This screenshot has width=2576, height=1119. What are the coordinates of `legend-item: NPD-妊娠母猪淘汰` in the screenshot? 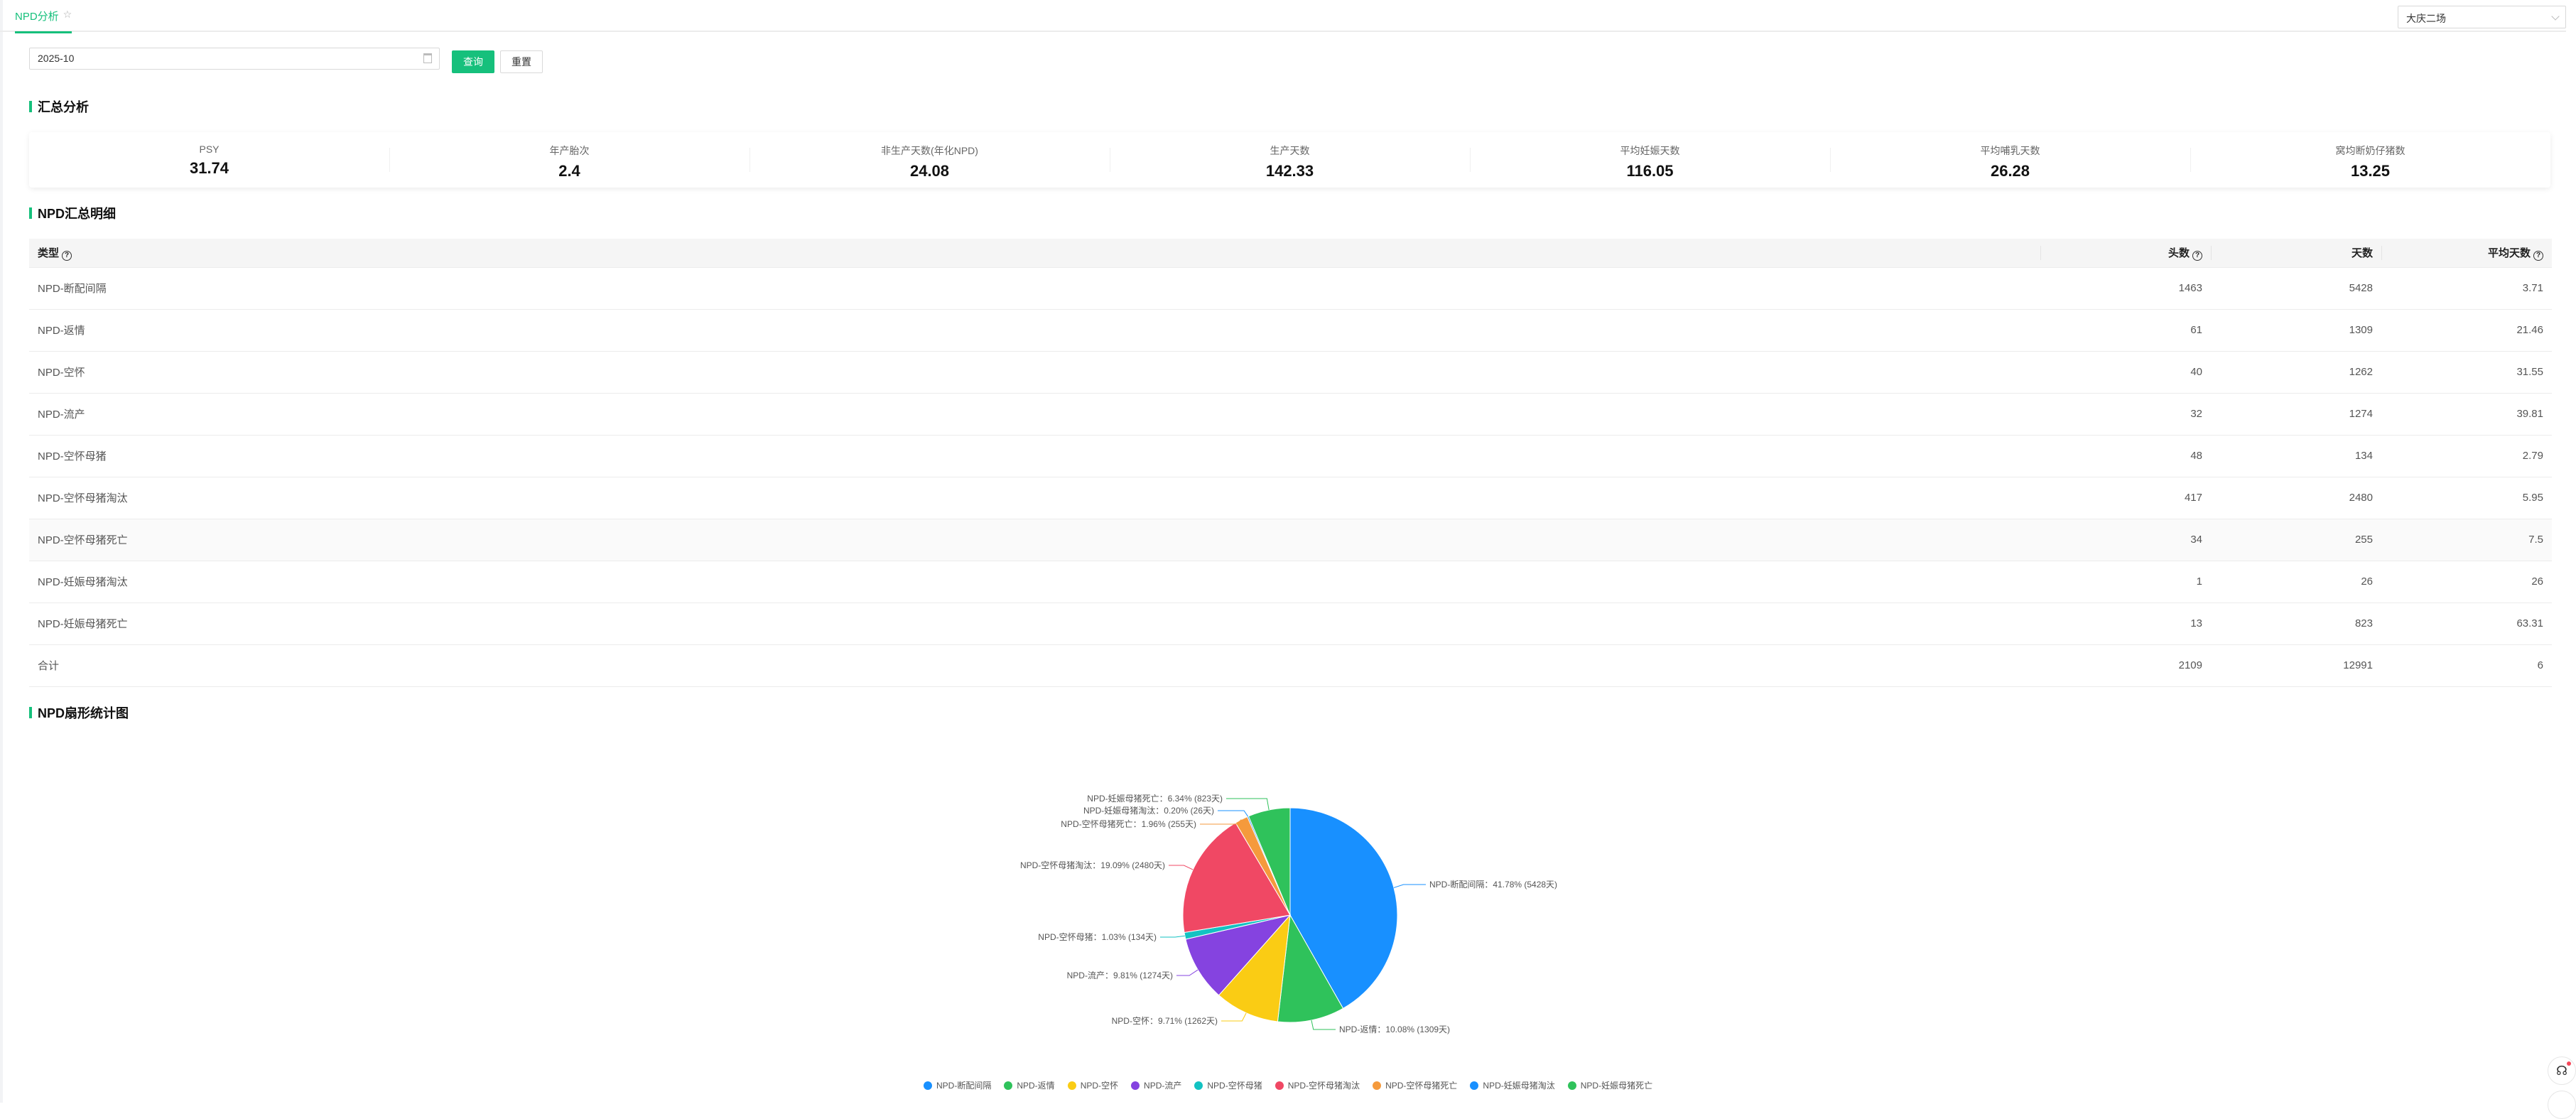 It's located at (1512, 1085).